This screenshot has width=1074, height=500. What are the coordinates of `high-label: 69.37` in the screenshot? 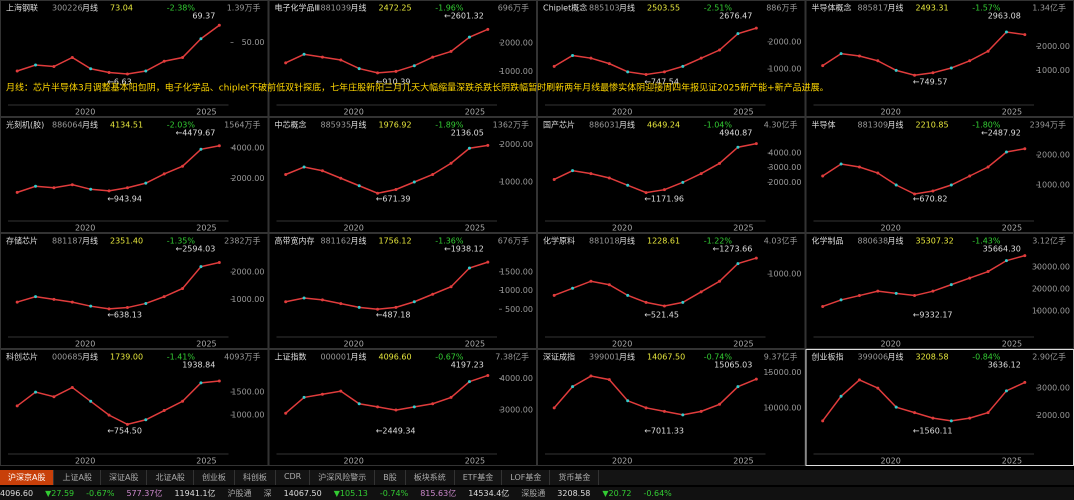 It's located at (203, 16).